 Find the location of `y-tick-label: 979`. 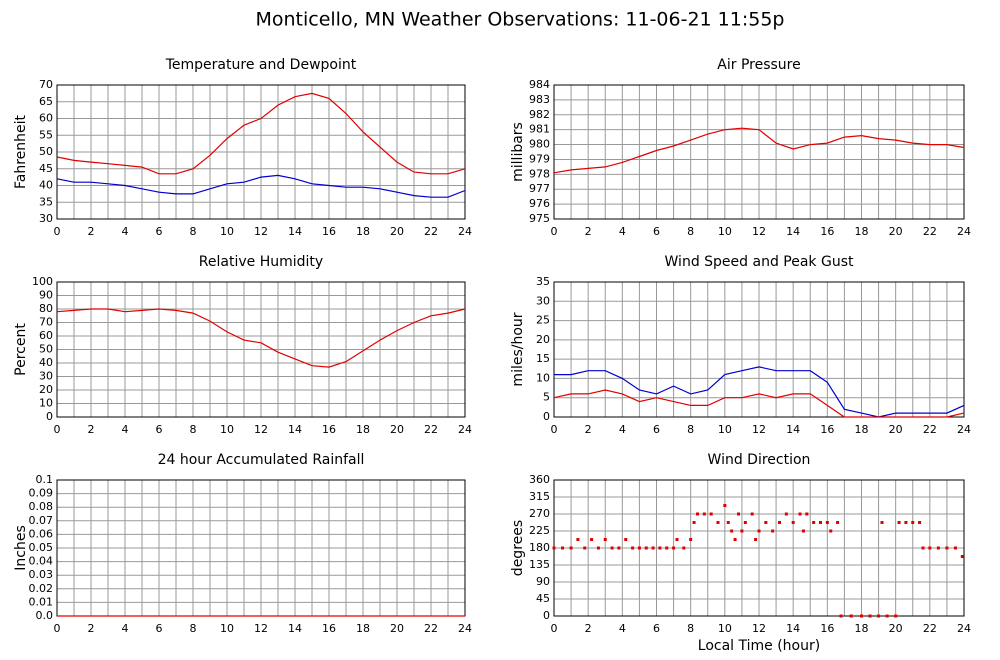

y-tick-label: 979 is located at coordinates (539, 158).